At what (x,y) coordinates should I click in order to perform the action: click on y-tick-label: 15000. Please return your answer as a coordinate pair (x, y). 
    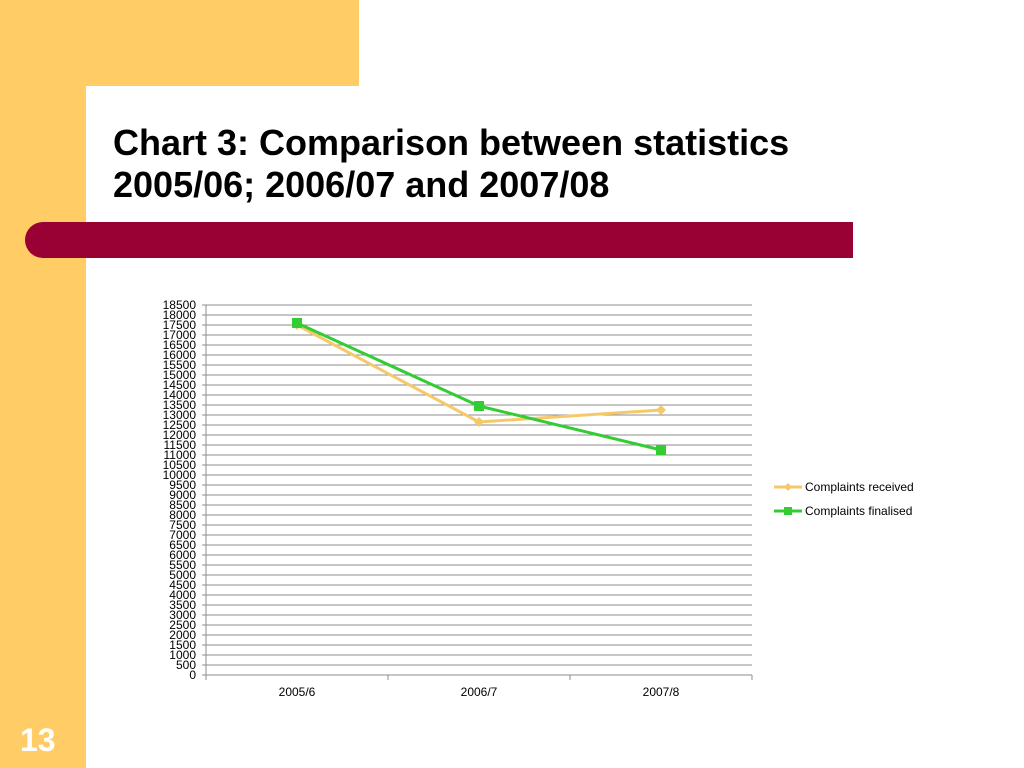
    Looking at the image, I should click on (180, 375).